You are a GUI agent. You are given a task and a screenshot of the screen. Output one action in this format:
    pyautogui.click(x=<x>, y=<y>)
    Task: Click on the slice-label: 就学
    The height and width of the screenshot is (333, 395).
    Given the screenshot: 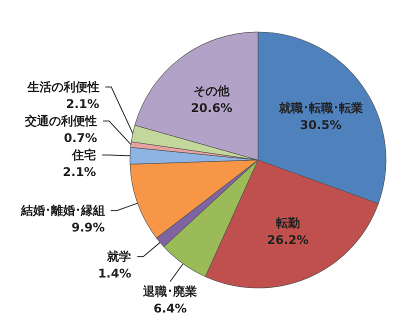 What is the action you would take?
    pyautogui.click(x=119, y=257)
    